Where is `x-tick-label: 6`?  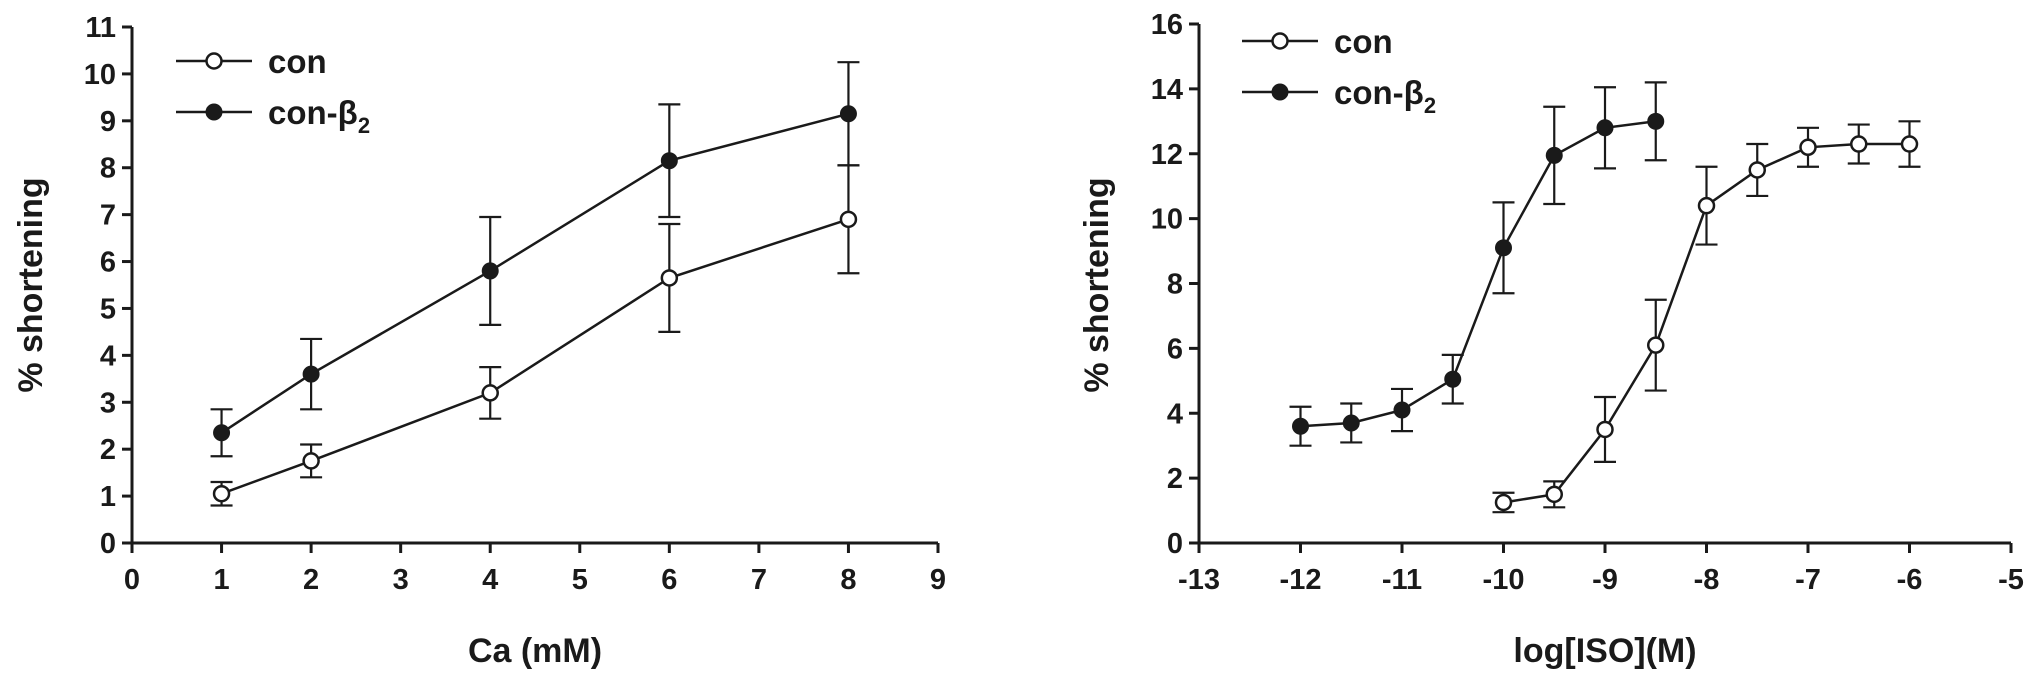 x-tick-label: 6 is located at coordinates (669, 580).